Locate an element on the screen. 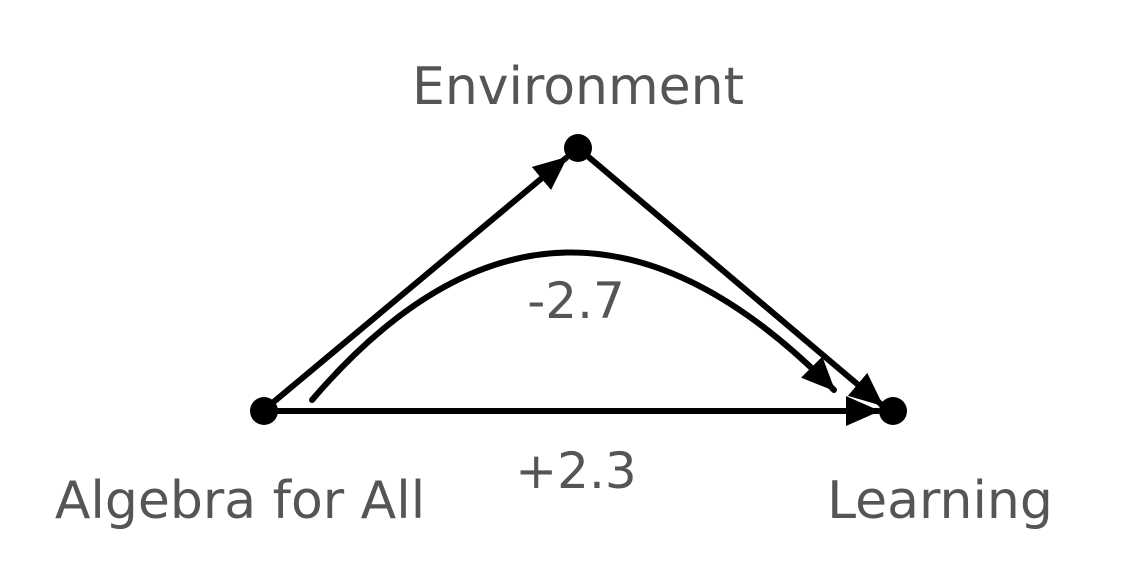 The height and width of the screenshot is (586, 1134). node-learning is located at coordinates (893, 411).